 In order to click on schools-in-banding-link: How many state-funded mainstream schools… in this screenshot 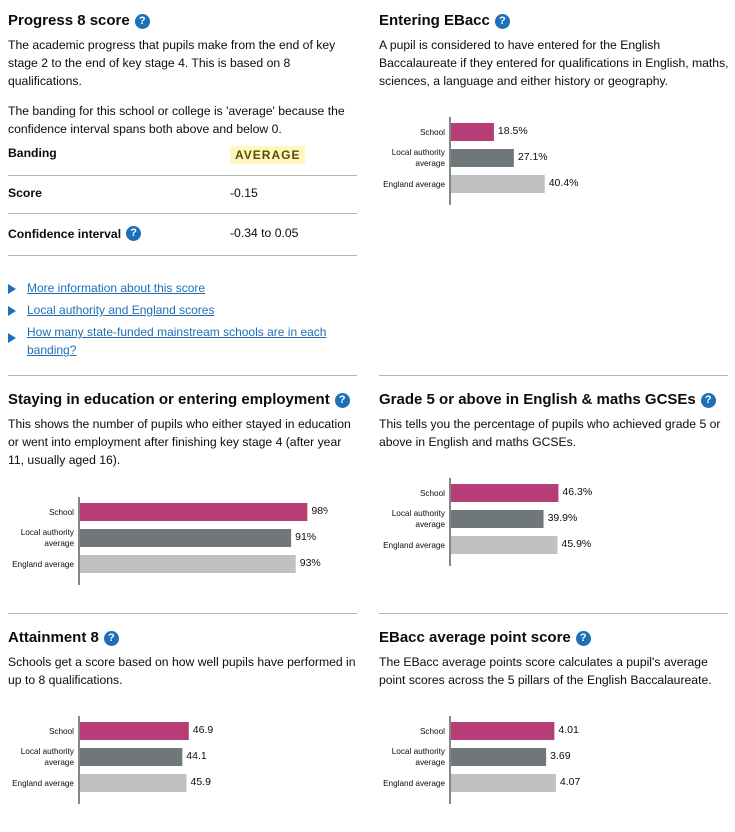, I will do `click(177, 341)`.